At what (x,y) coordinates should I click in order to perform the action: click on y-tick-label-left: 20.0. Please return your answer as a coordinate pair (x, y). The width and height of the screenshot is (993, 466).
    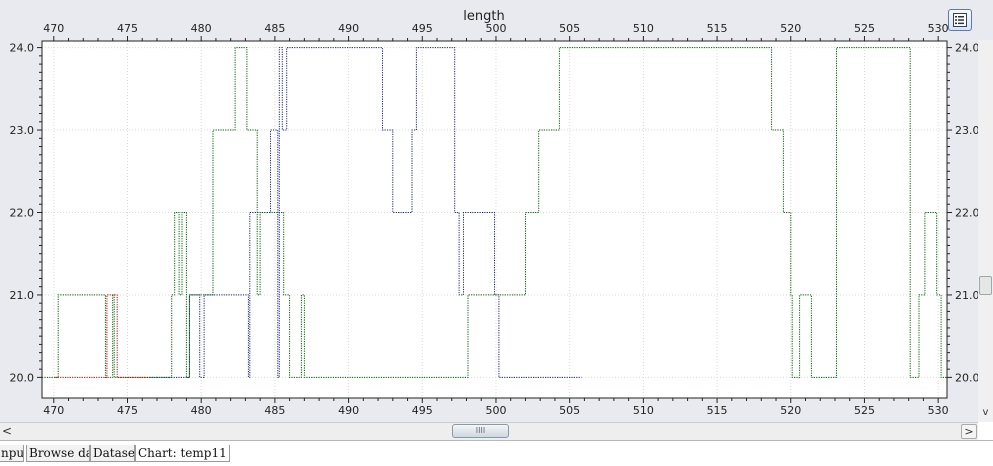
    Looking at the image, I should click on (22, 377).